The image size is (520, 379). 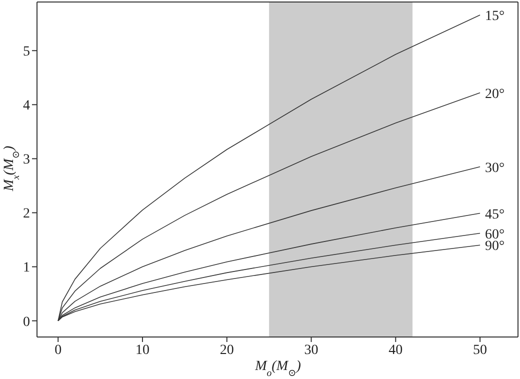 I want to click on x-tick-label: 0, so click(x=58, y=350).